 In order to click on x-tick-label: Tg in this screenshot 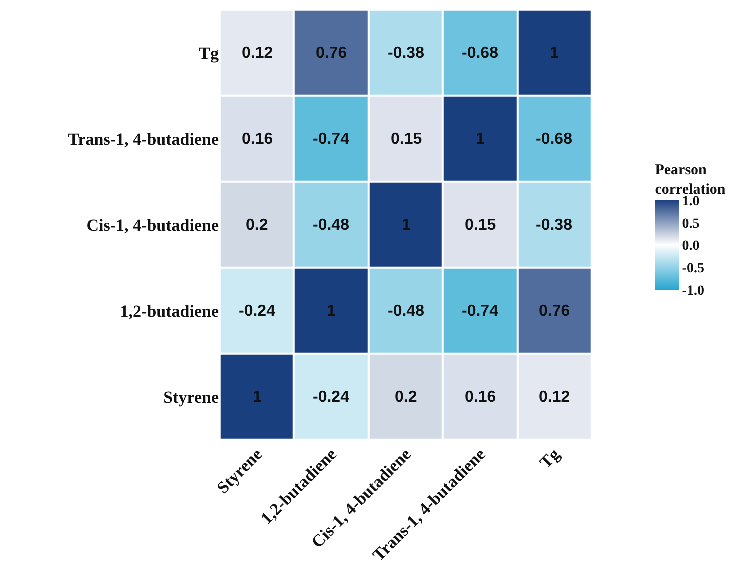, I will do `click(550, 458)`.